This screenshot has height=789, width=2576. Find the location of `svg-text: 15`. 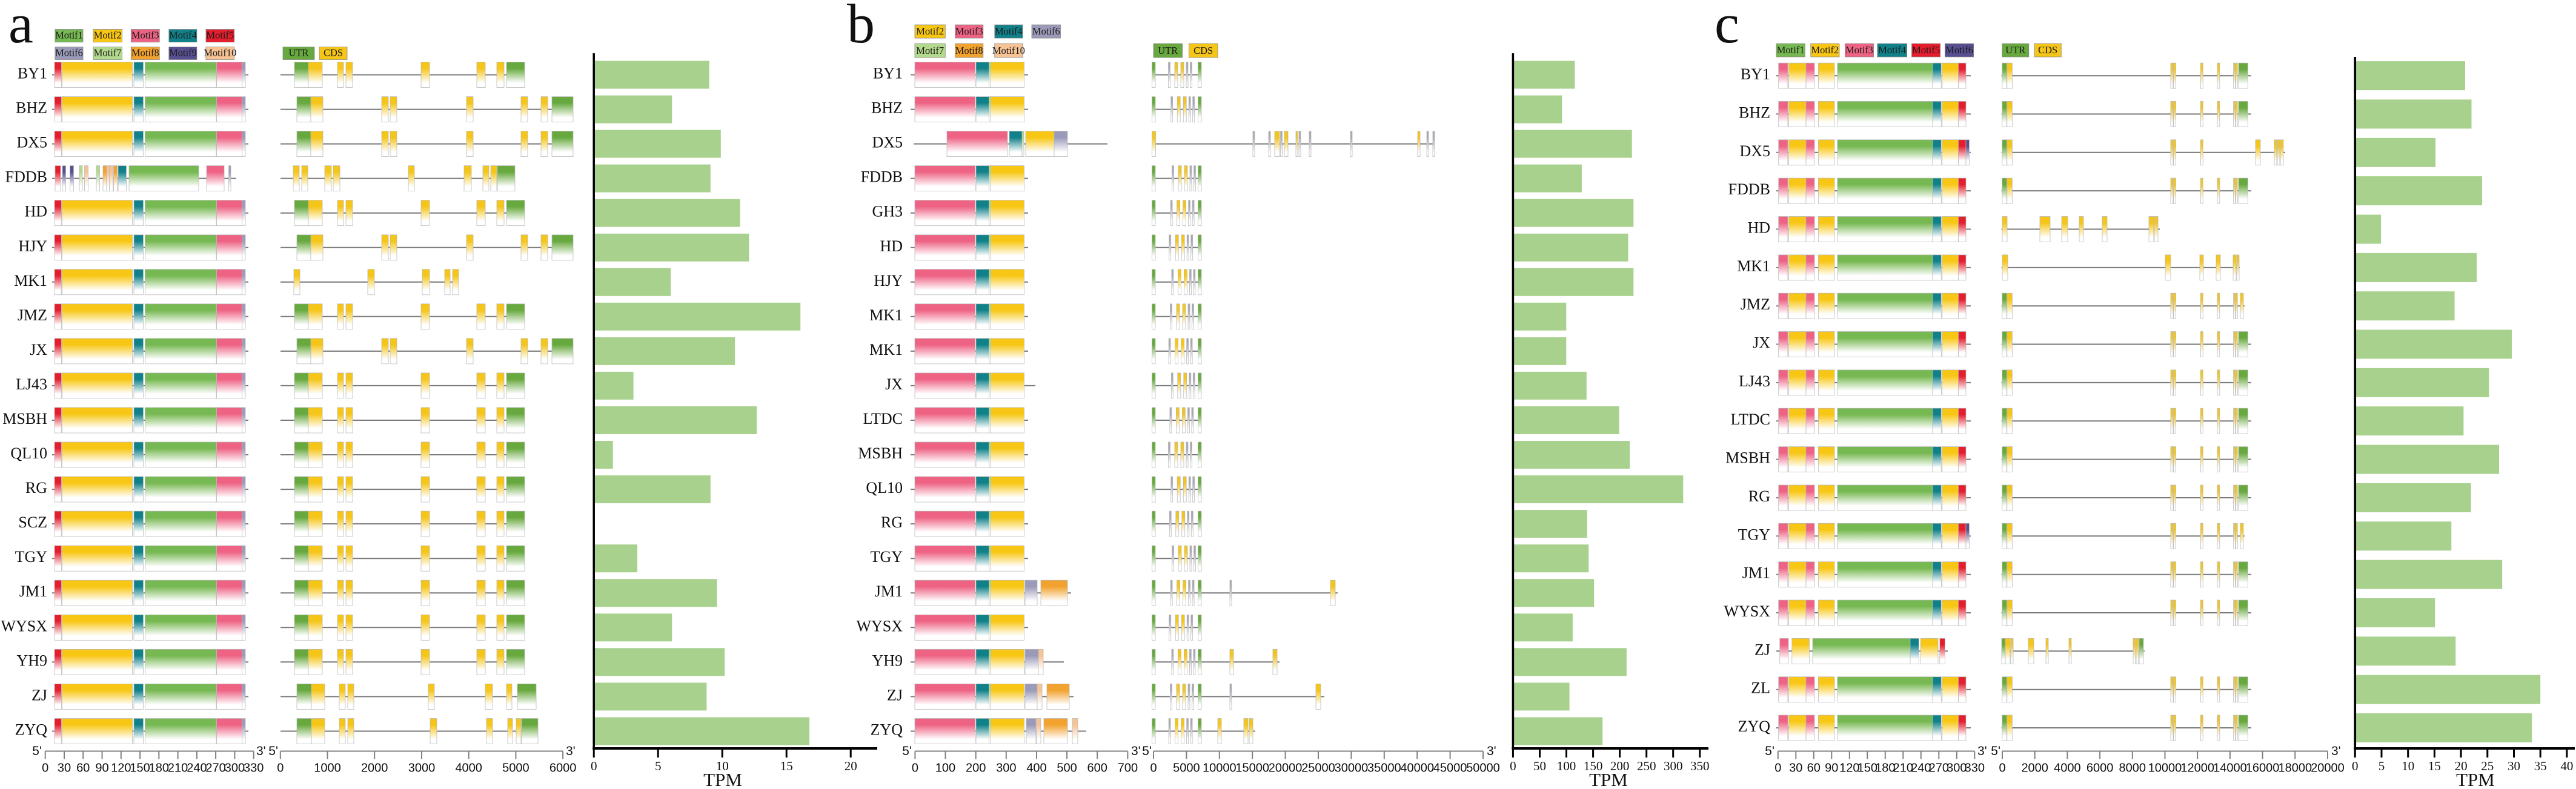

svg-text: 15 is located at coordinates (786, 766).